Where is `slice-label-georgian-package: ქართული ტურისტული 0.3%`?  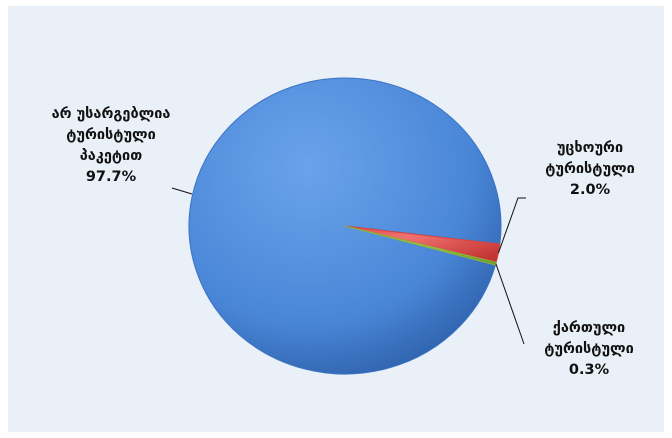 slice-label-georgian-package: ქართული ტურისტული 0.3% is located at coordinates (589, 349).